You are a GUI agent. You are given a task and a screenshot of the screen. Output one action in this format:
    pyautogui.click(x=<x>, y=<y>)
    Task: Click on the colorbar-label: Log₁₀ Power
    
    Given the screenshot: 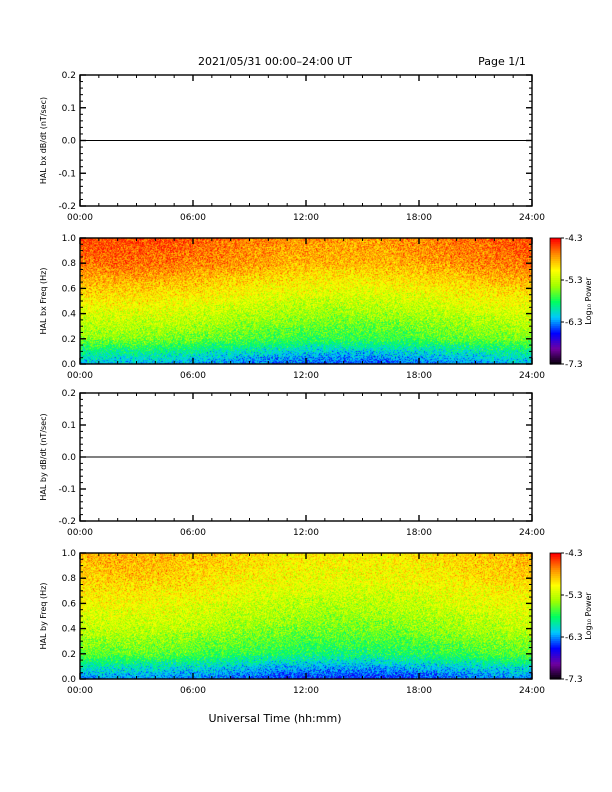 What is the action you would take?
    pyautogui.click(x=588, y=616)
    